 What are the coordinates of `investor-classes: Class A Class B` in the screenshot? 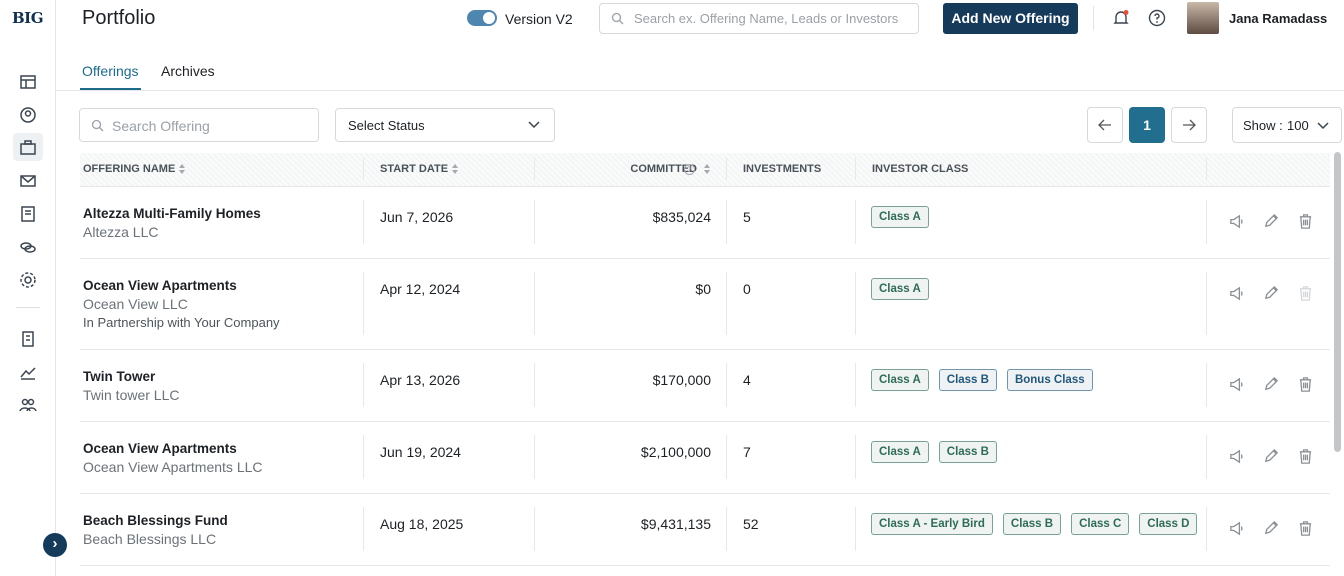 It's located at (939, 452).